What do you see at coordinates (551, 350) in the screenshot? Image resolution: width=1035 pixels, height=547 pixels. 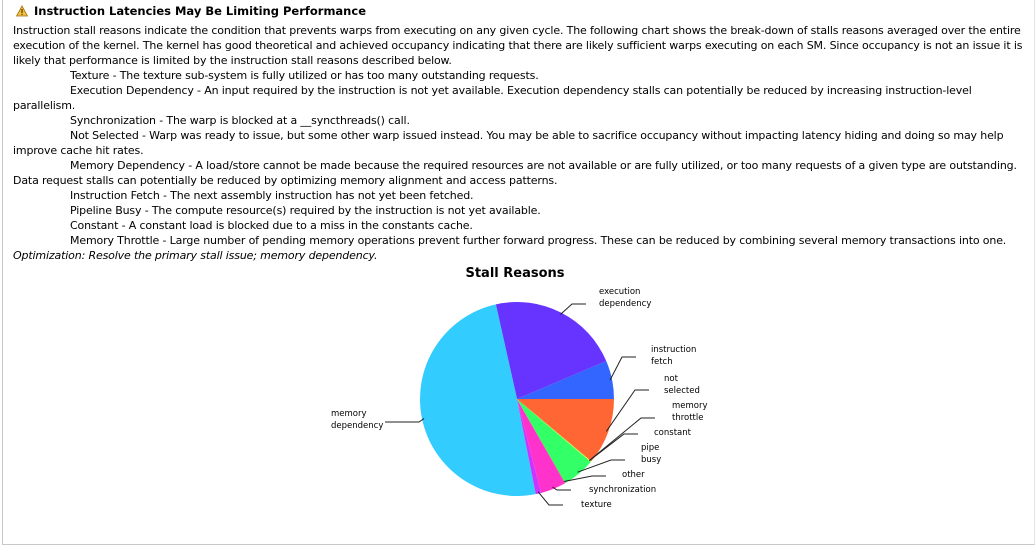 I see `pie-slice-execution-dependency` at bounding box center [551, 350].